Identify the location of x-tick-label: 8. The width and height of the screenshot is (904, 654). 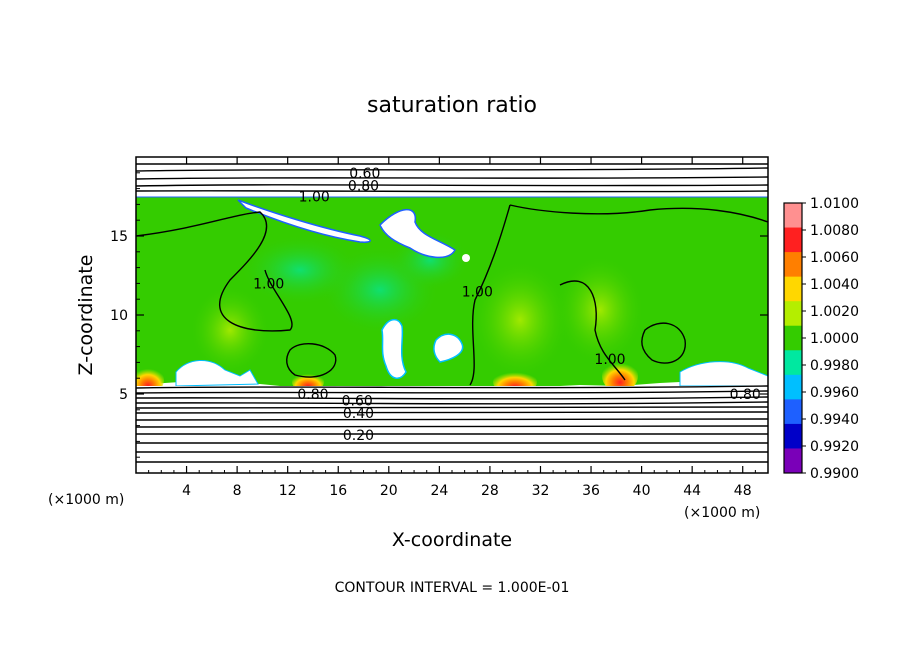
(237, 491).